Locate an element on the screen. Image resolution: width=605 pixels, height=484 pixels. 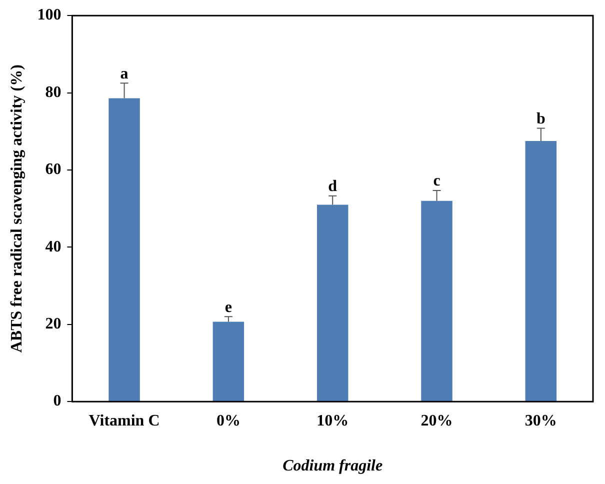
y-axis-title: ABTS free radical scavenging activity (%) is located at coordinates (17, 208).